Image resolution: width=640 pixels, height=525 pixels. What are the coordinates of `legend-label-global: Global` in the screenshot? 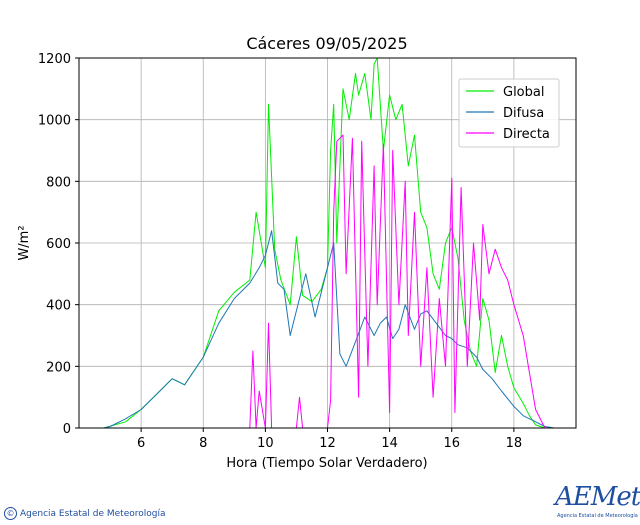 It's located at (523, 92).